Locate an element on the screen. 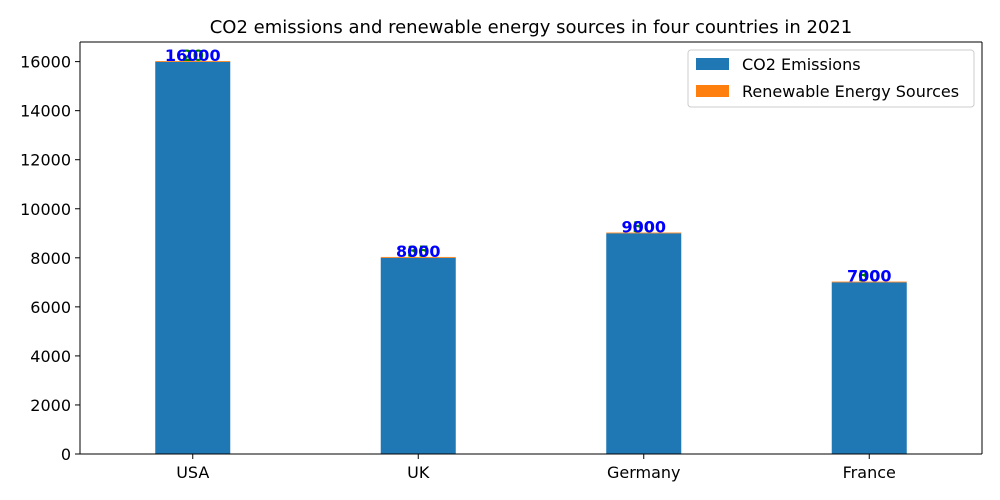  x-axis: USA UK Germany France is located at coordinates (531, 467).